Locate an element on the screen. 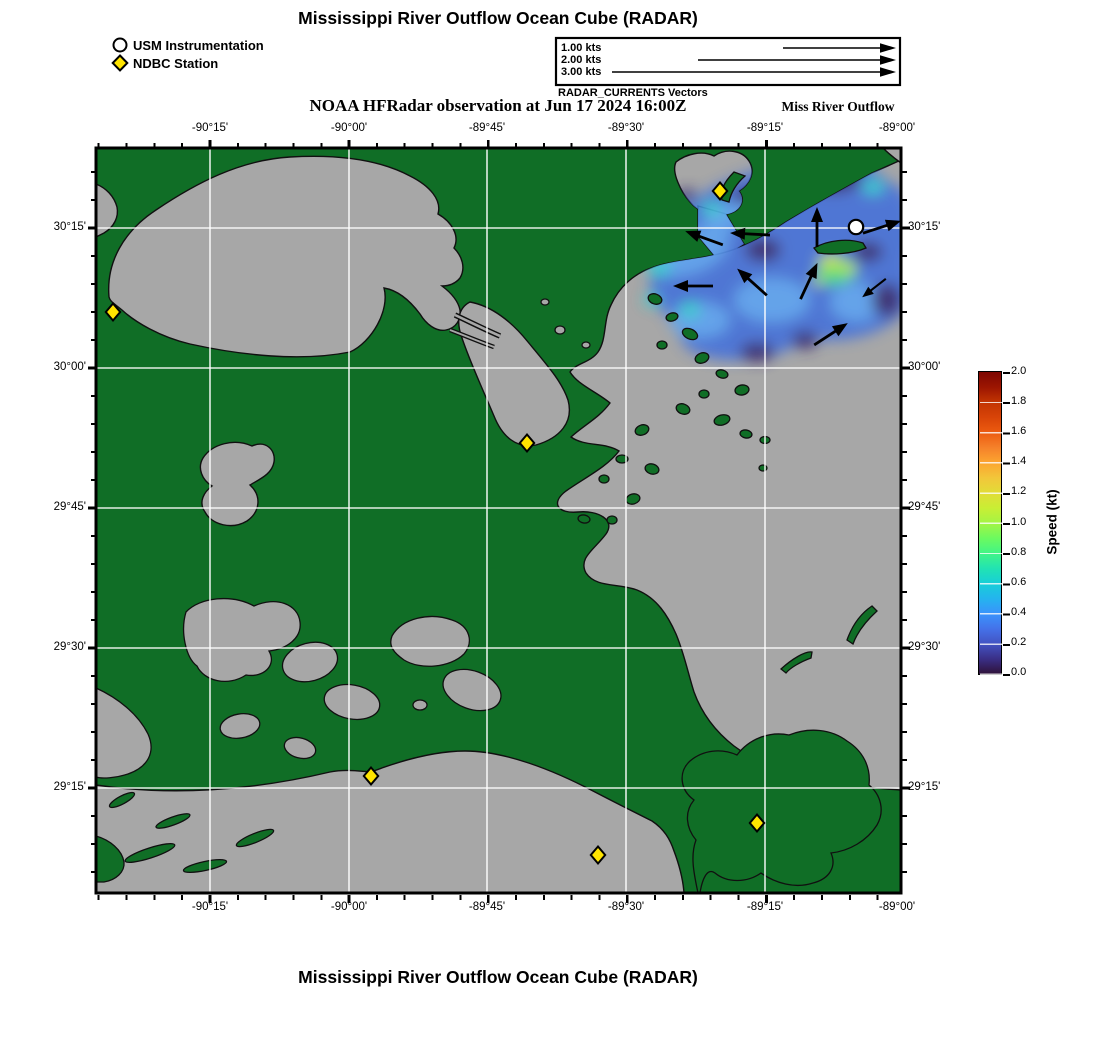 Image resolution: width=1100 pixels, height=1050 pixels. scale-arrow-shafts is located at coordinates (747, 60).